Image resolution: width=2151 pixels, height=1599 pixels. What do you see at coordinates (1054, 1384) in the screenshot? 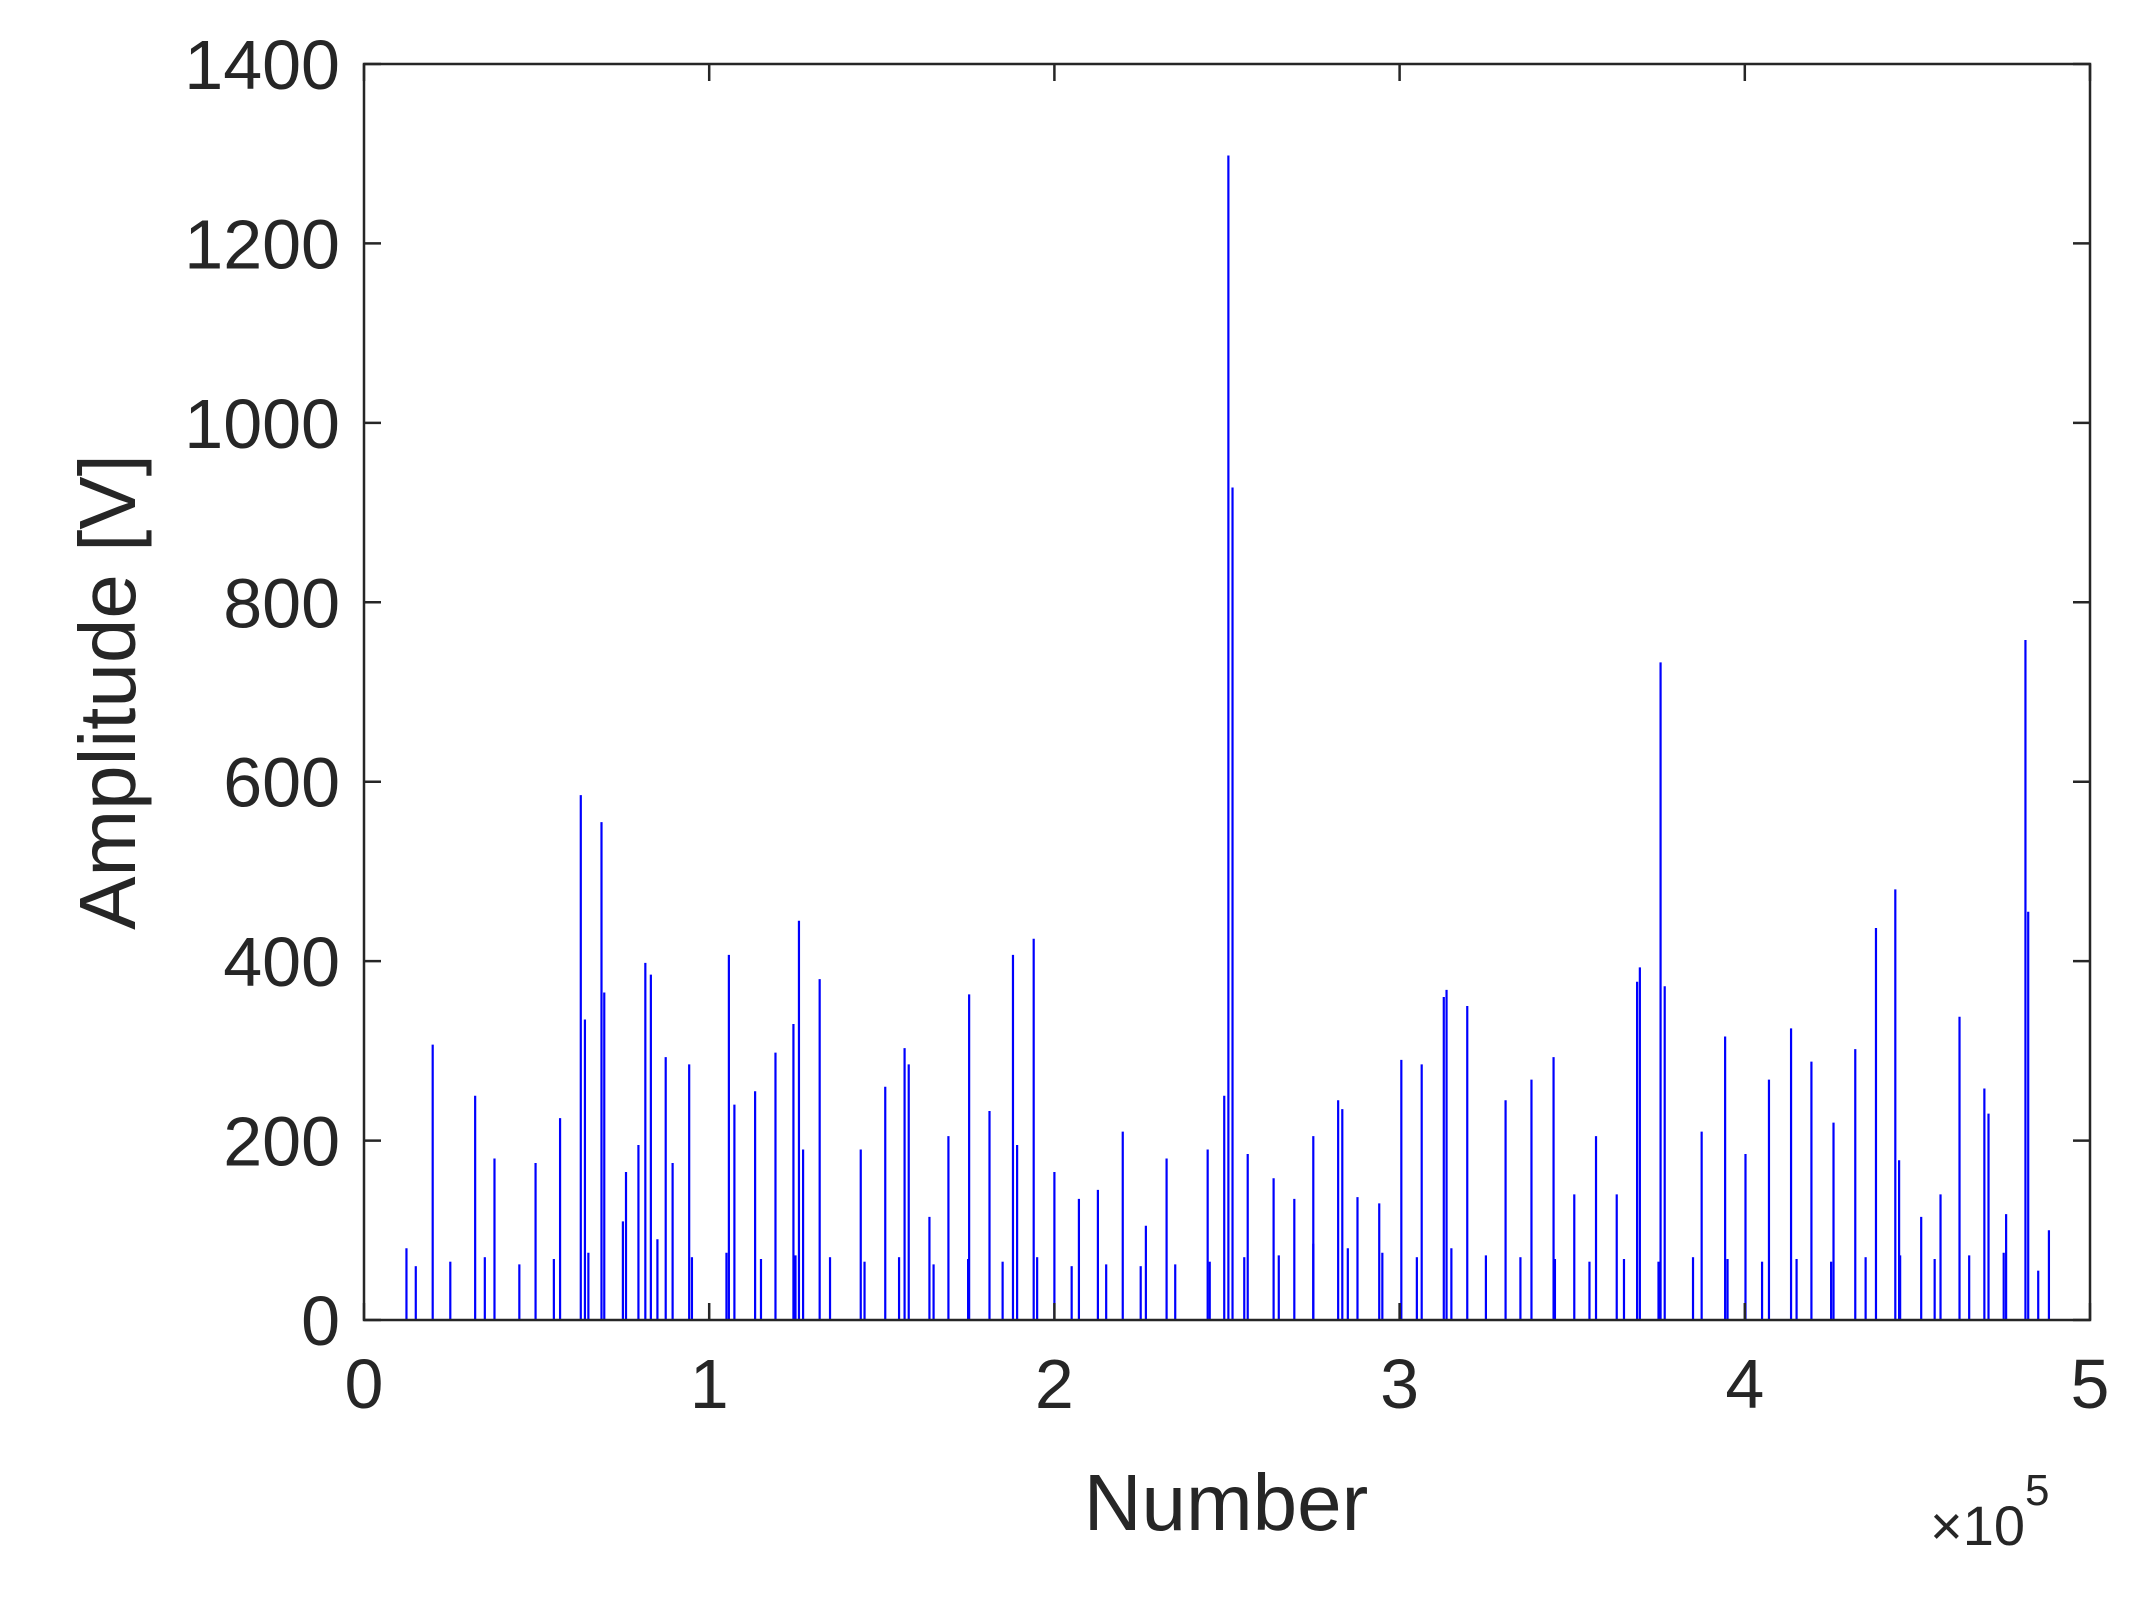
I see `x-tick-label: 2` at bounding box center [1054, 1384].